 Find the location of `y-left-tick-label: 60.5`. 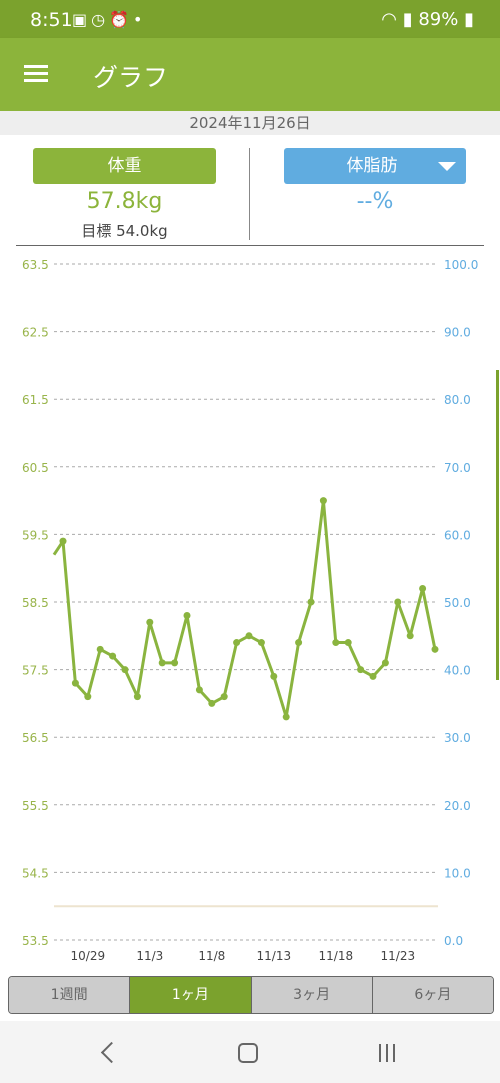

y-left-tick-label: 60.5 is located at coordinates (35, 468).